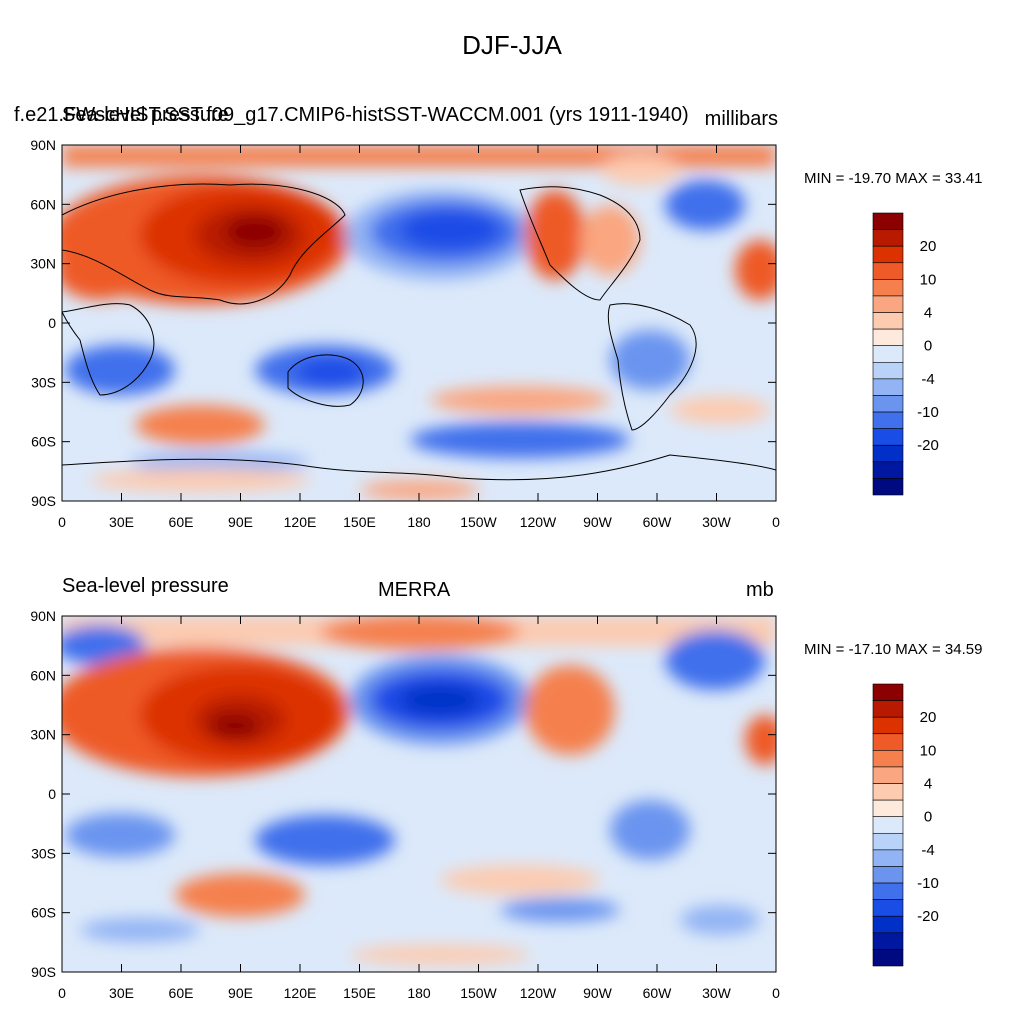 Image resolution: width=1024 pixels, height=1024 pixels. Describe the element at coordinates (658, 993) in the screenshot. I see `panel-2-lon-label: 60W` at that location.